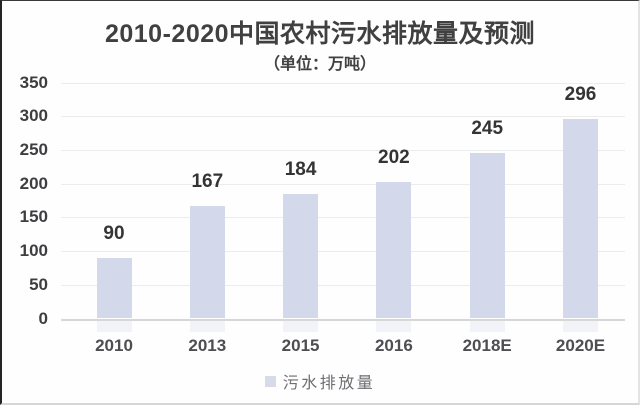 This screenshot has width=640, height=405. Describe the element at coordinates (43, 318) in the screenshot. I see `y-axis-tick-label: 0` at that location.